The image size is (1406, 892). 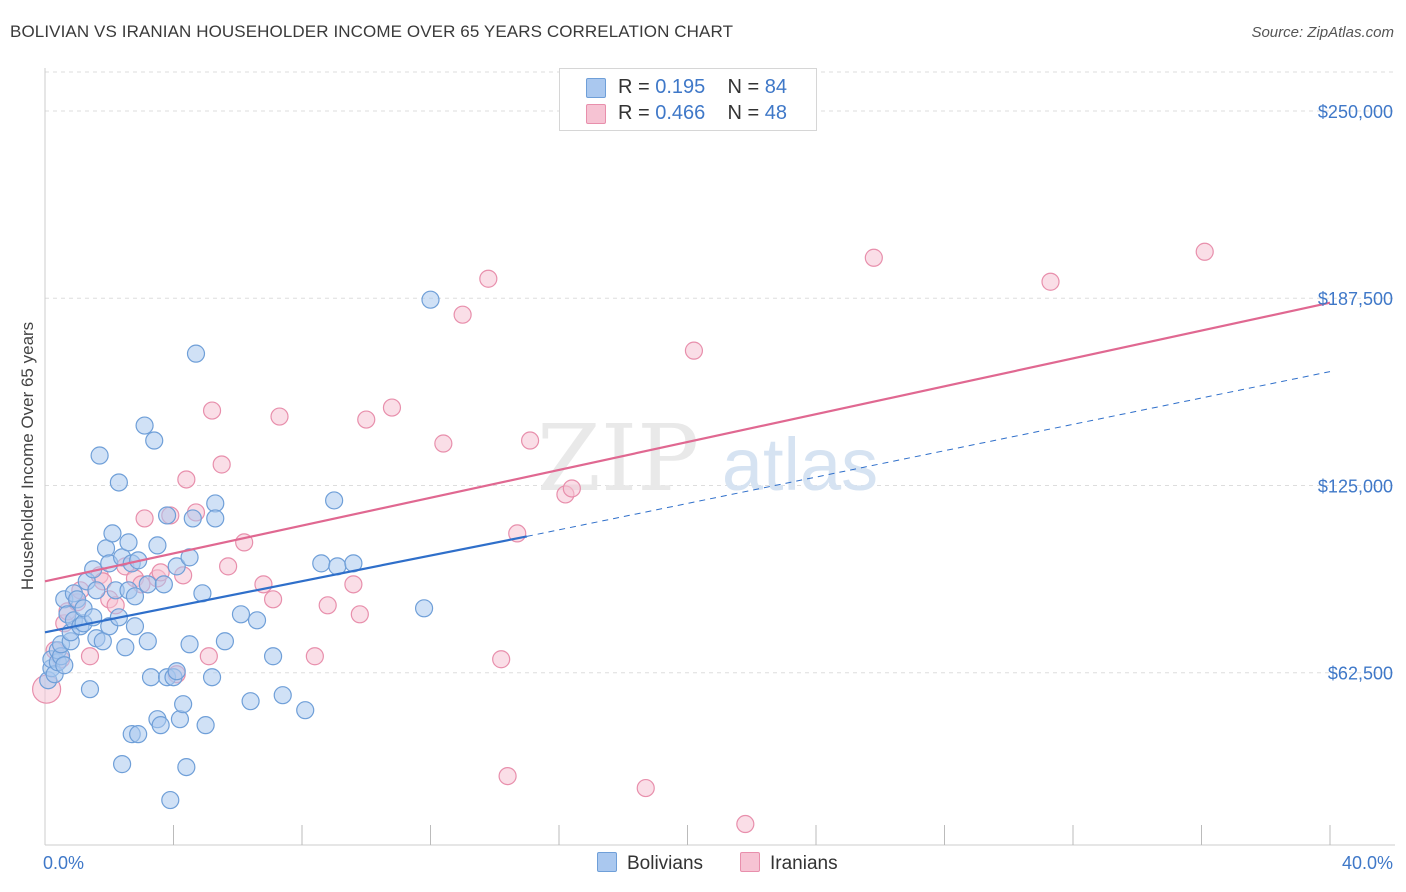 I want to click on watermark: ZIP atlas, so click(x=707, y=458).